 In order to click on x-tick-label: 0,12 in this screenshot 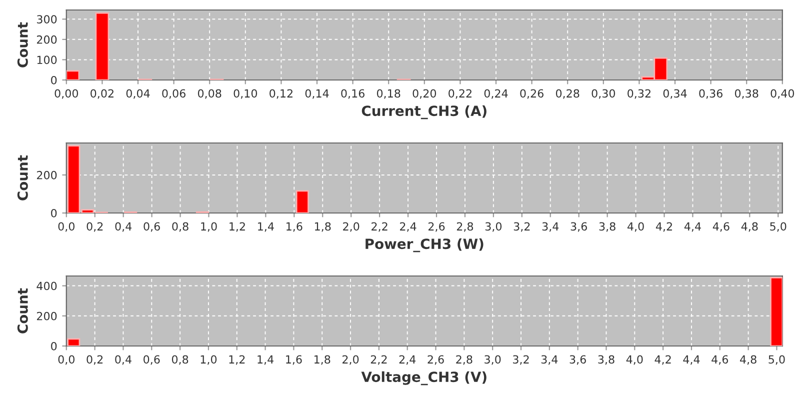, I will do `click(281, 94)`.